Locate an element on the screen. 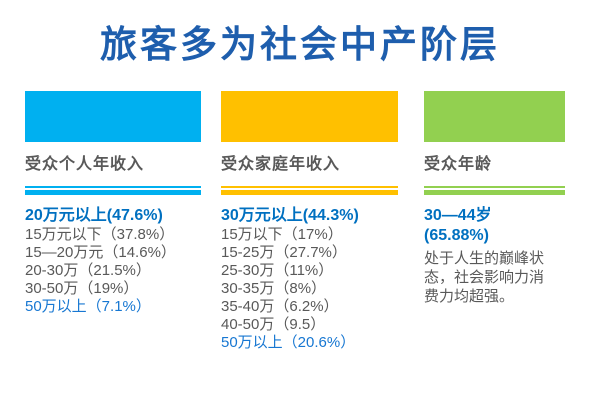  stat-item: 30-35万（8%） is located at coordinates (274, 288).